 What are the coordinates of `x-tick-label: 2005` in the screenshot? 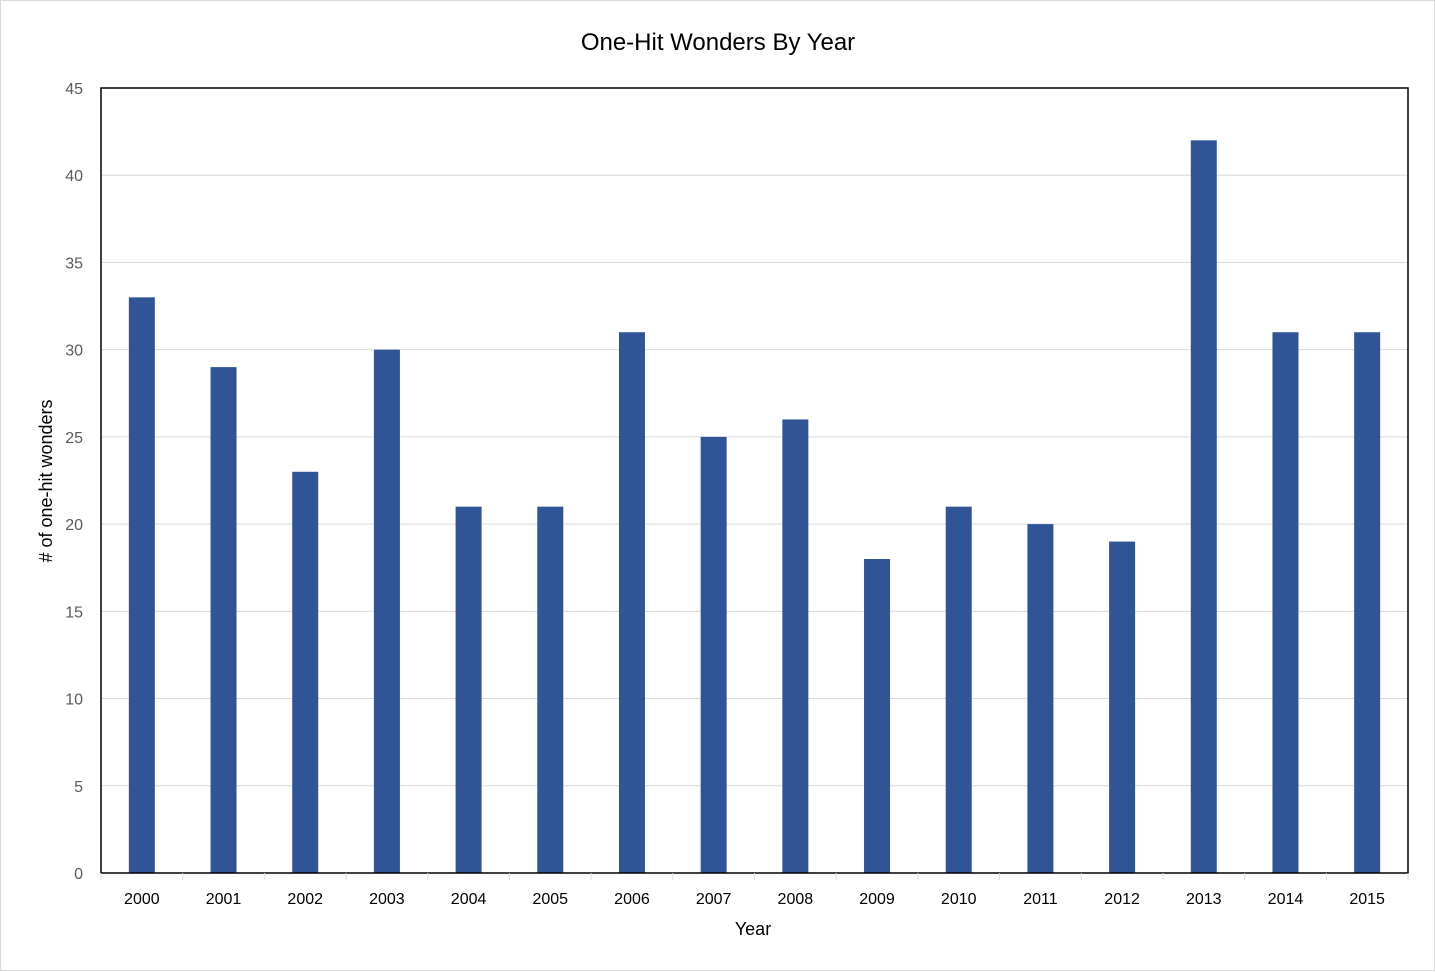 It's located at (550, 899).